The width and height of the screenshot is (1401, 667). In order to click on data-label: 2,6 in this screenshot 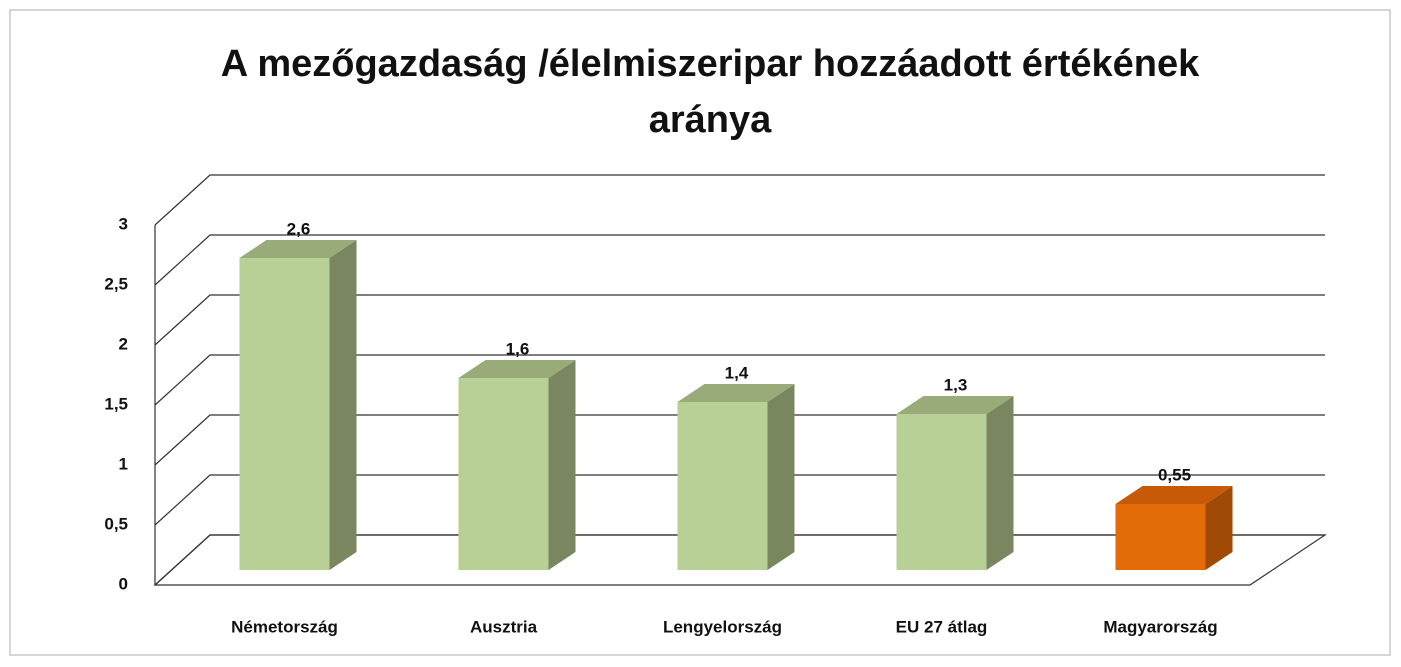, I will do `click(299, 228)`.